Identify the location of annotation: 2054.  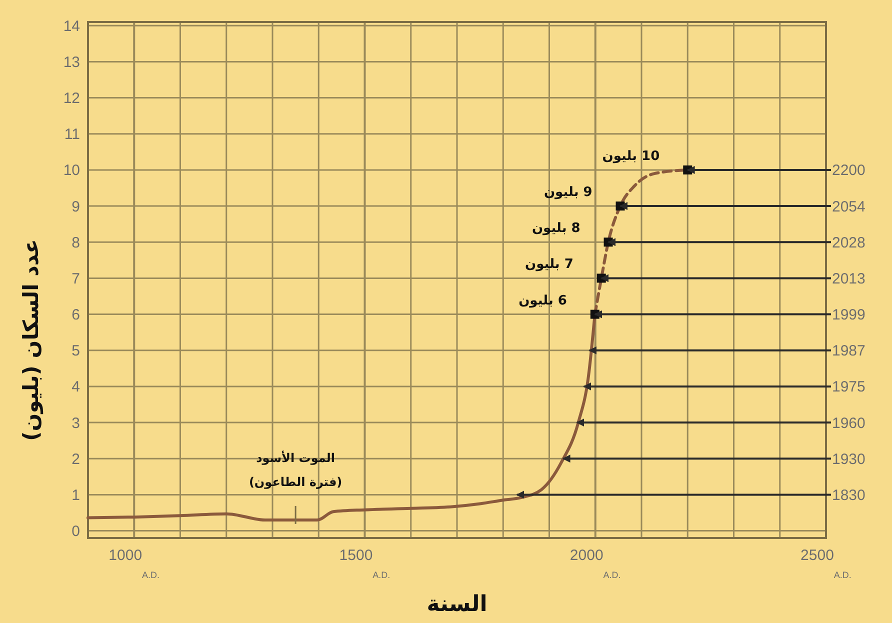
(849, 207).